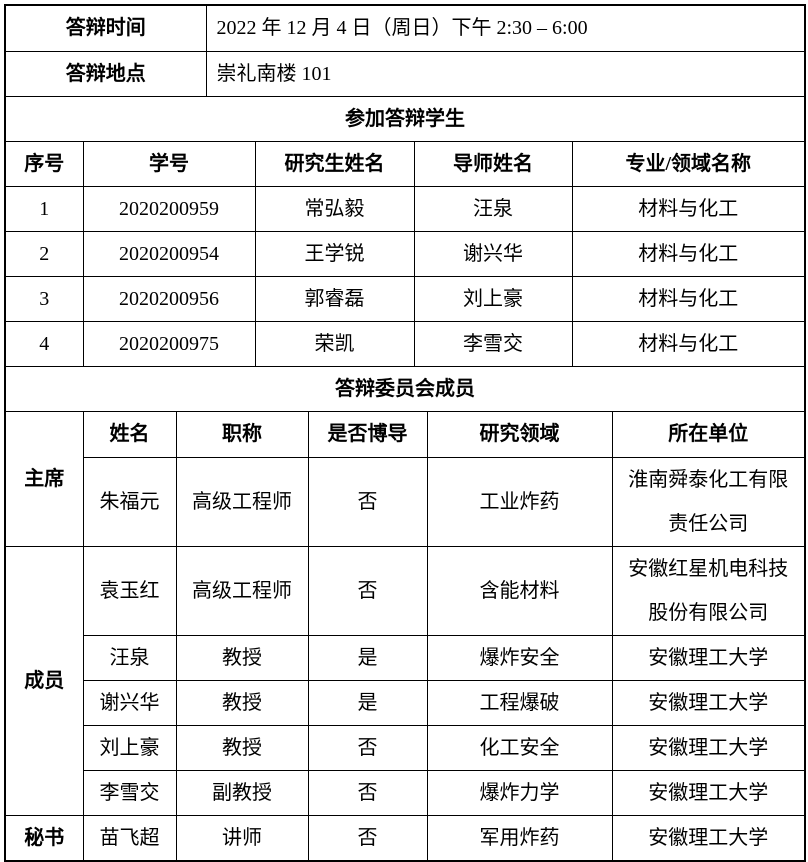  I want to click on header-cell: 研究领域, so click(519, 435).